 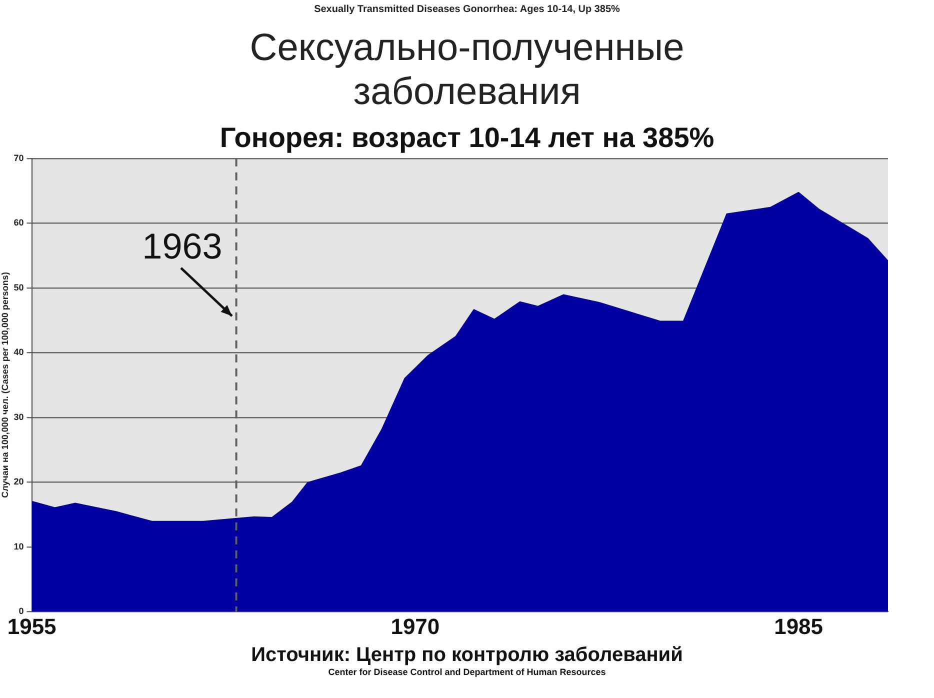 I want to click on chart-title: Сексуально-полученные заболевания, so click(x=467, y=70).